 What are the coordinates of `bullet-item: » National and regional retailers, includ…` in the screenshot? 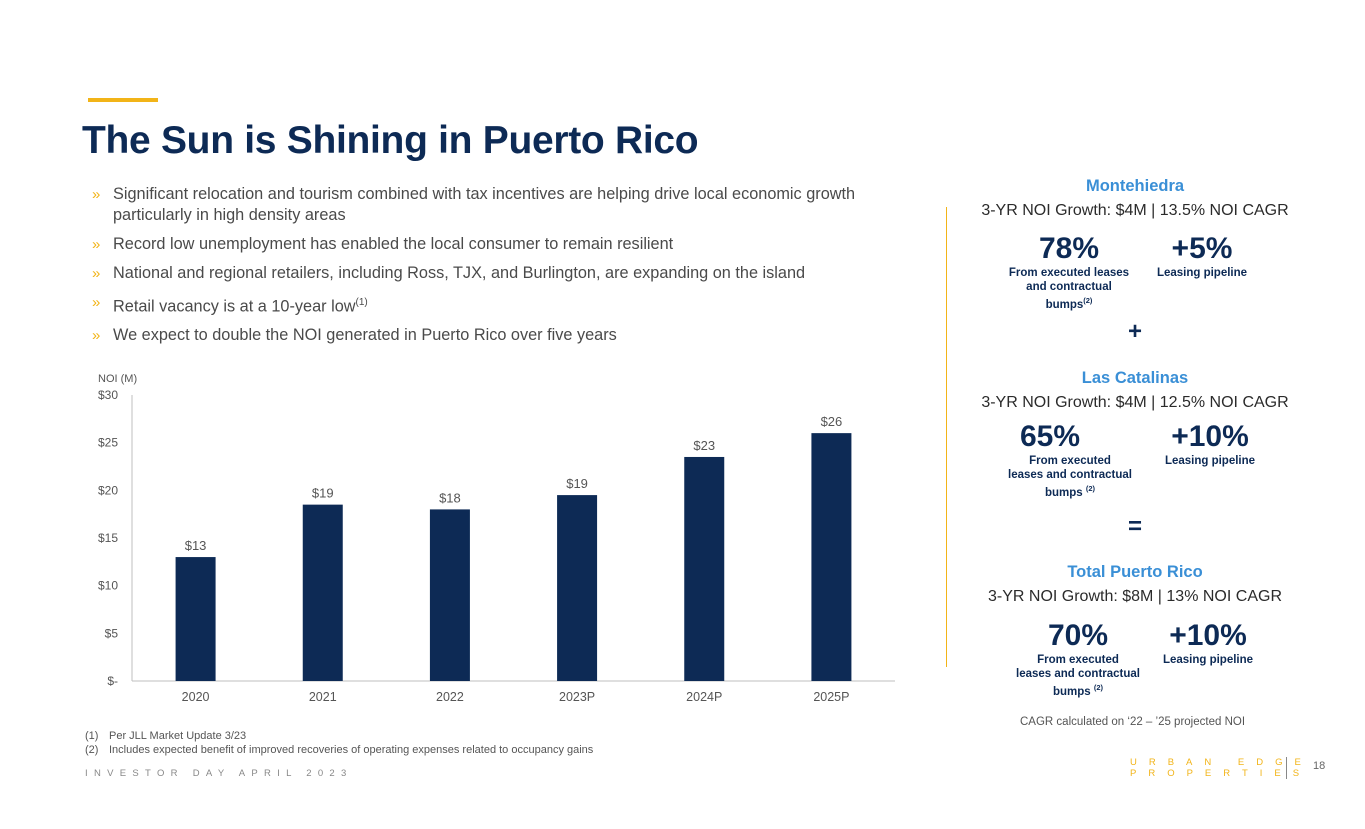 It's located at (502, 273).